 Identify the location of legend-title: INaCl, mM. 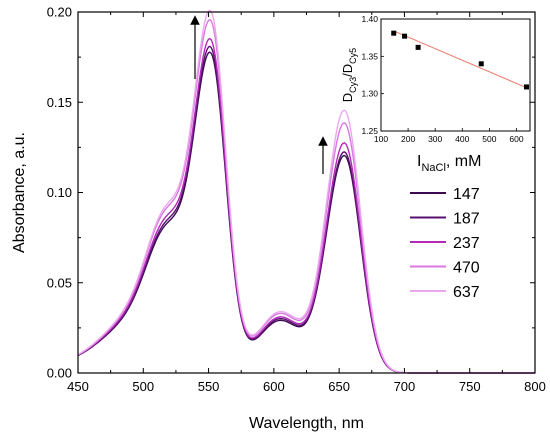
(449, 163).